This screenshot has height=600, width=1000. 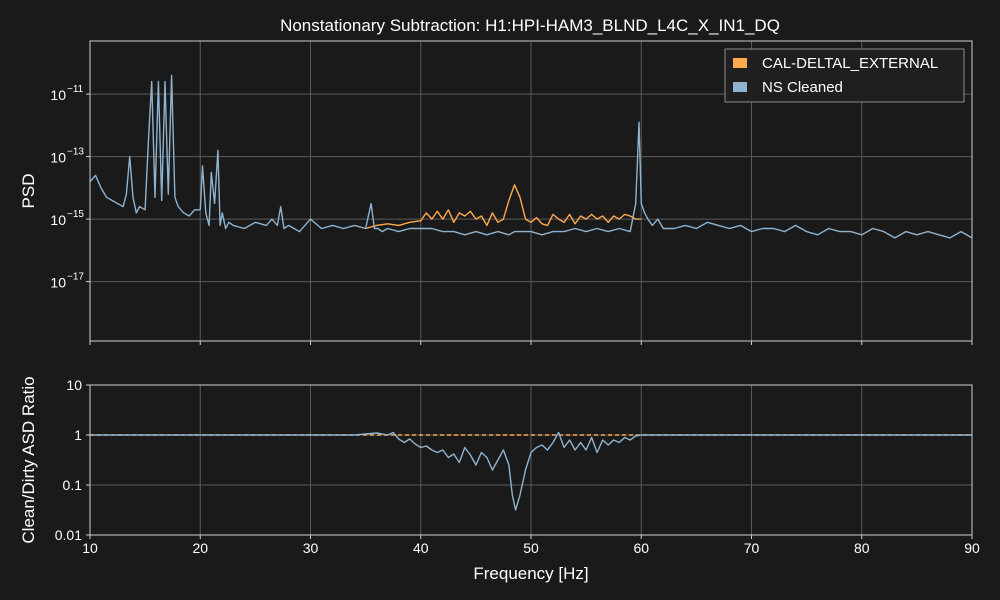 I want to click on psd-y-tick-exponent: −15, so click(x=75, y=214).